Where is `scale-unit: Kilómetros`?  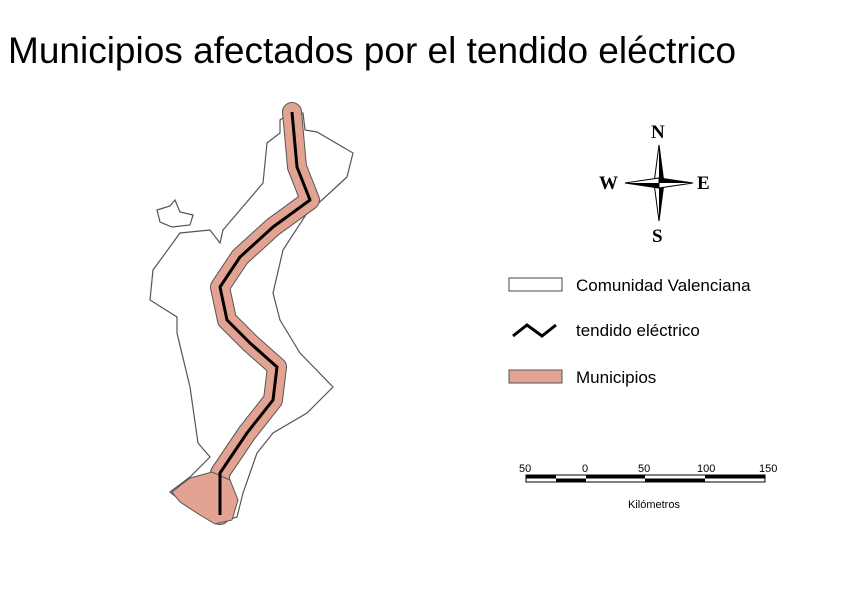
scale-unit: Kilómetros is located at coordinates (654, 505).